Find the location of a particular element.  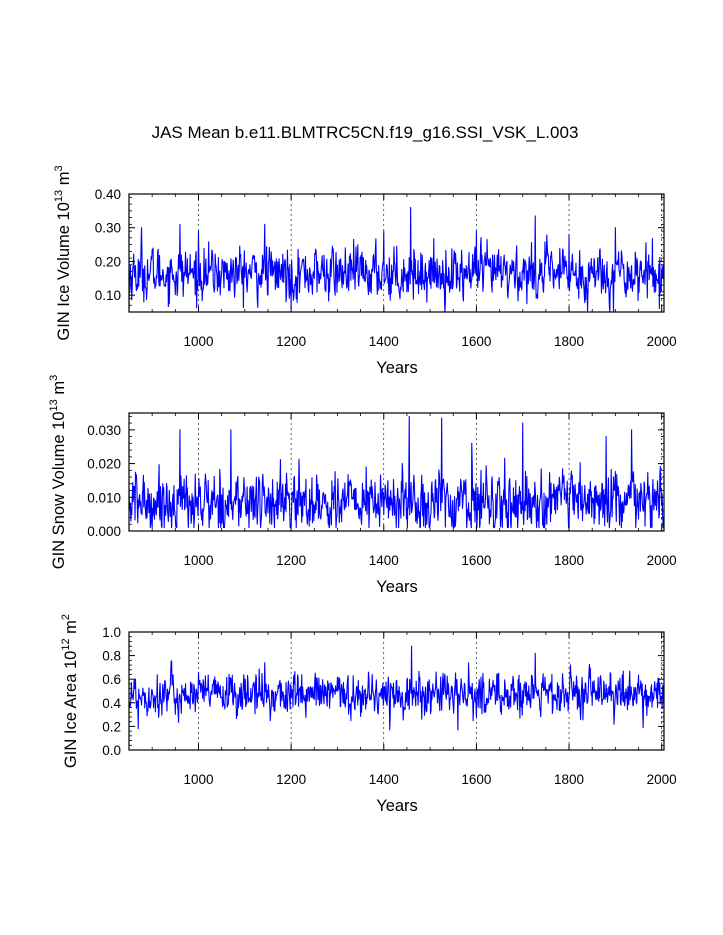

ice-area-y-tick-label: 0.6 is located at coordinates (111, 679).